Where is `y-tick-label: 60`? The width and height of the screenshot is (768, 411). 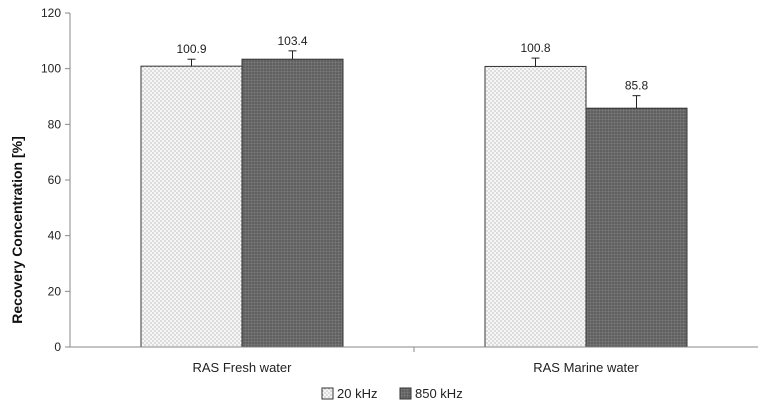 y-tick-label: 60 is located at coordinates (55, 180).